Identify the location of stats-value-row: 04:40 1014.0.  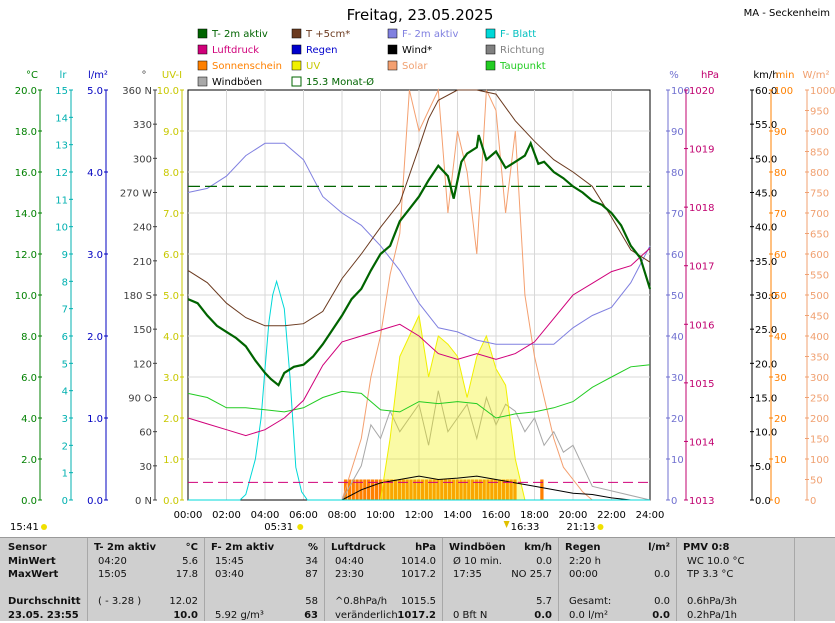
(383, 562).